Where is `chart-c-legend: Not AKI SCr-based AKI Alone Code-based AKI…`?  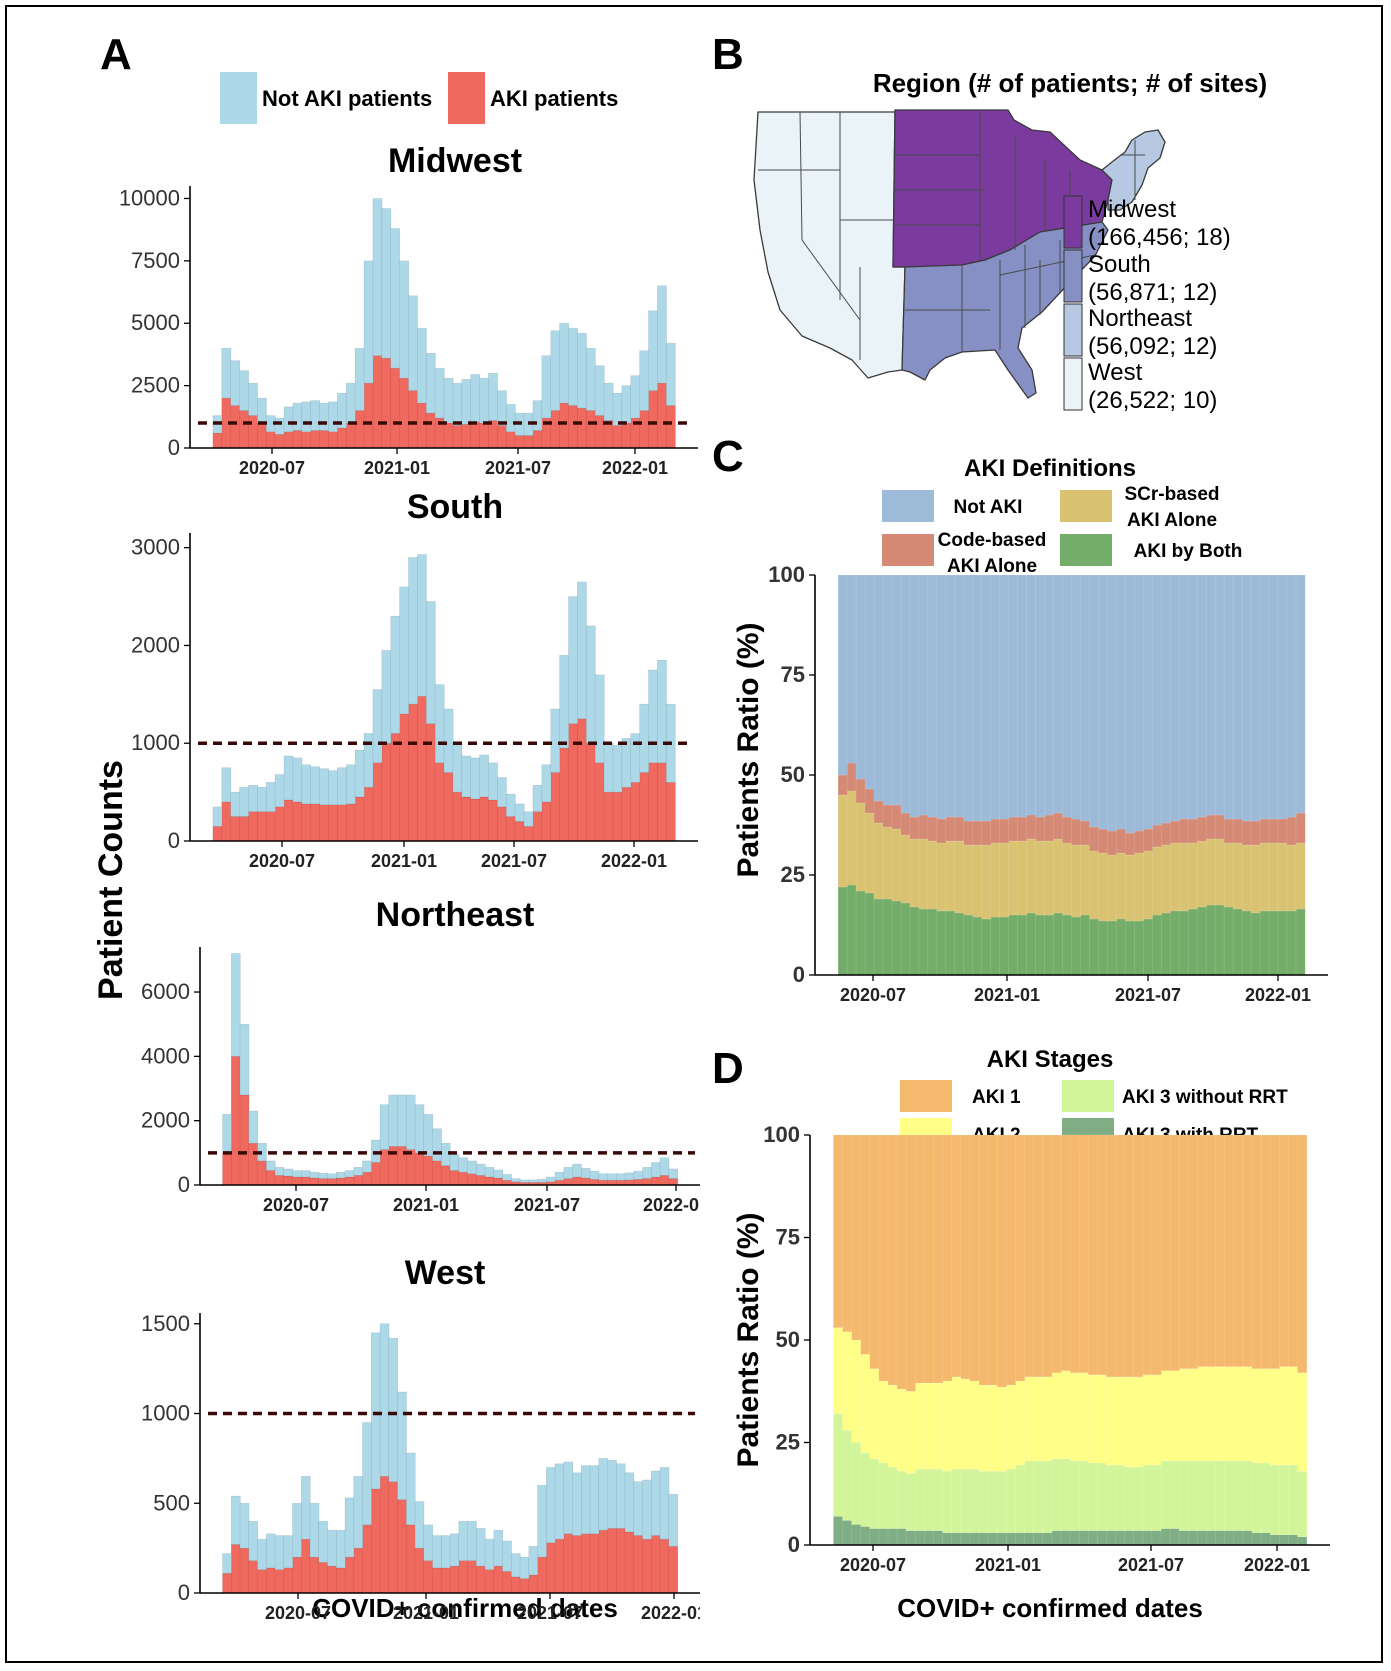 chart-c-legend: Not AKI SCr-based AKI Alone Code-based AKI… is located at coordinates (1062, 530).